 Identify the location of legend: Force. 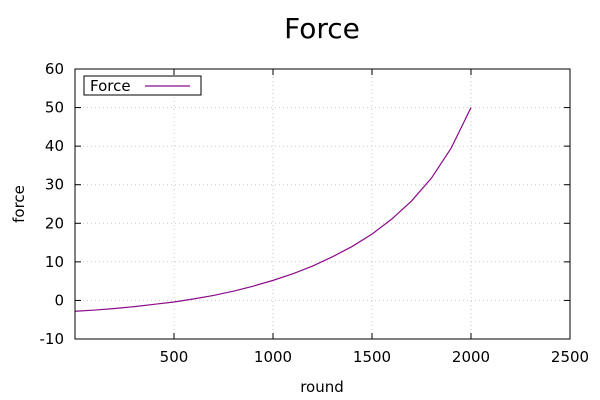
(142, 85).